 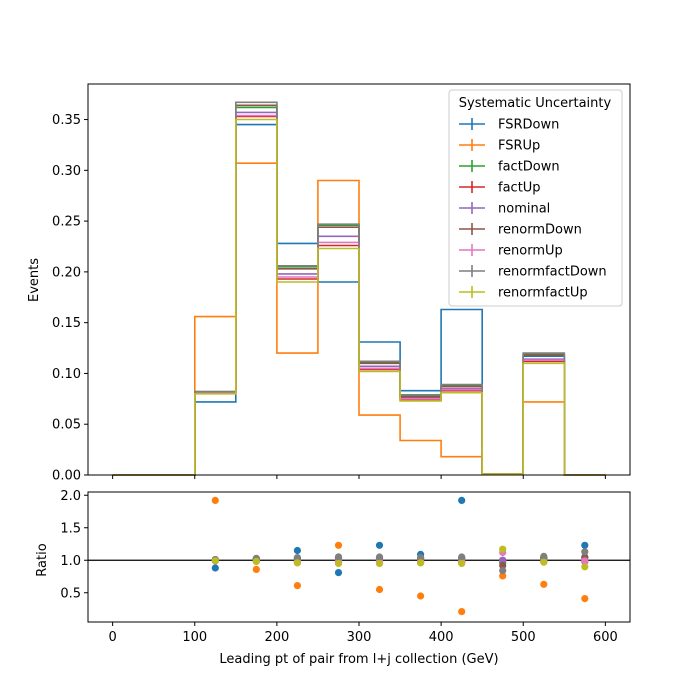 What do you see at coordinates (524, 209) in the screenshot?
I see `legend-label: nominal` at bounding box center [524, 209].